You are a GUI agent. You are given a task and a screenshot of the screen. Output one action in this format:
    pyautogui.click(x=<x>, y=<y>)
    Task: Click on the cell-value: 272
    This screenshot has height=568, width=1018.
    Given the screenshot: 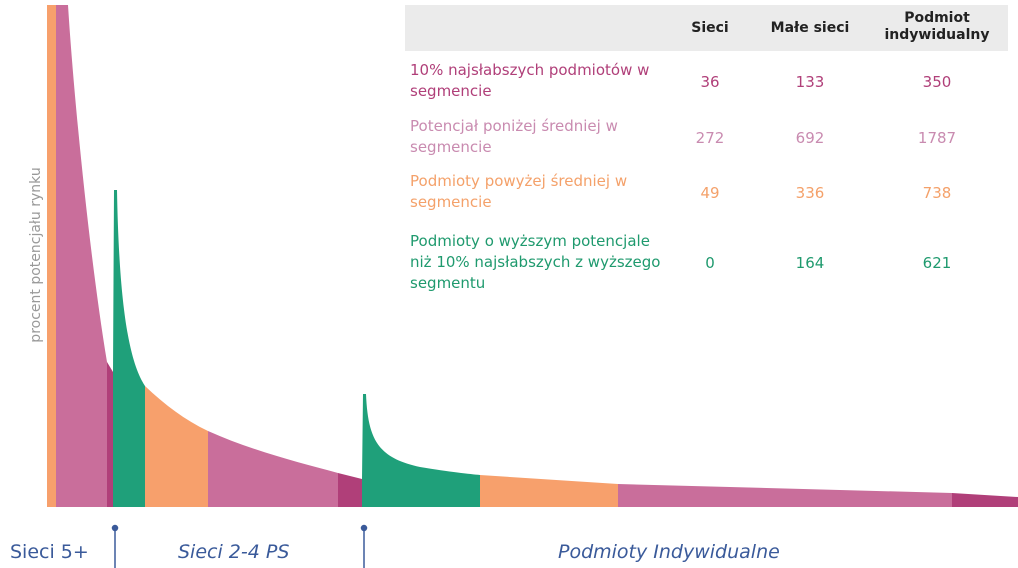 What is the action you would take?
    pyautogui.click(x=710, y=138)
    